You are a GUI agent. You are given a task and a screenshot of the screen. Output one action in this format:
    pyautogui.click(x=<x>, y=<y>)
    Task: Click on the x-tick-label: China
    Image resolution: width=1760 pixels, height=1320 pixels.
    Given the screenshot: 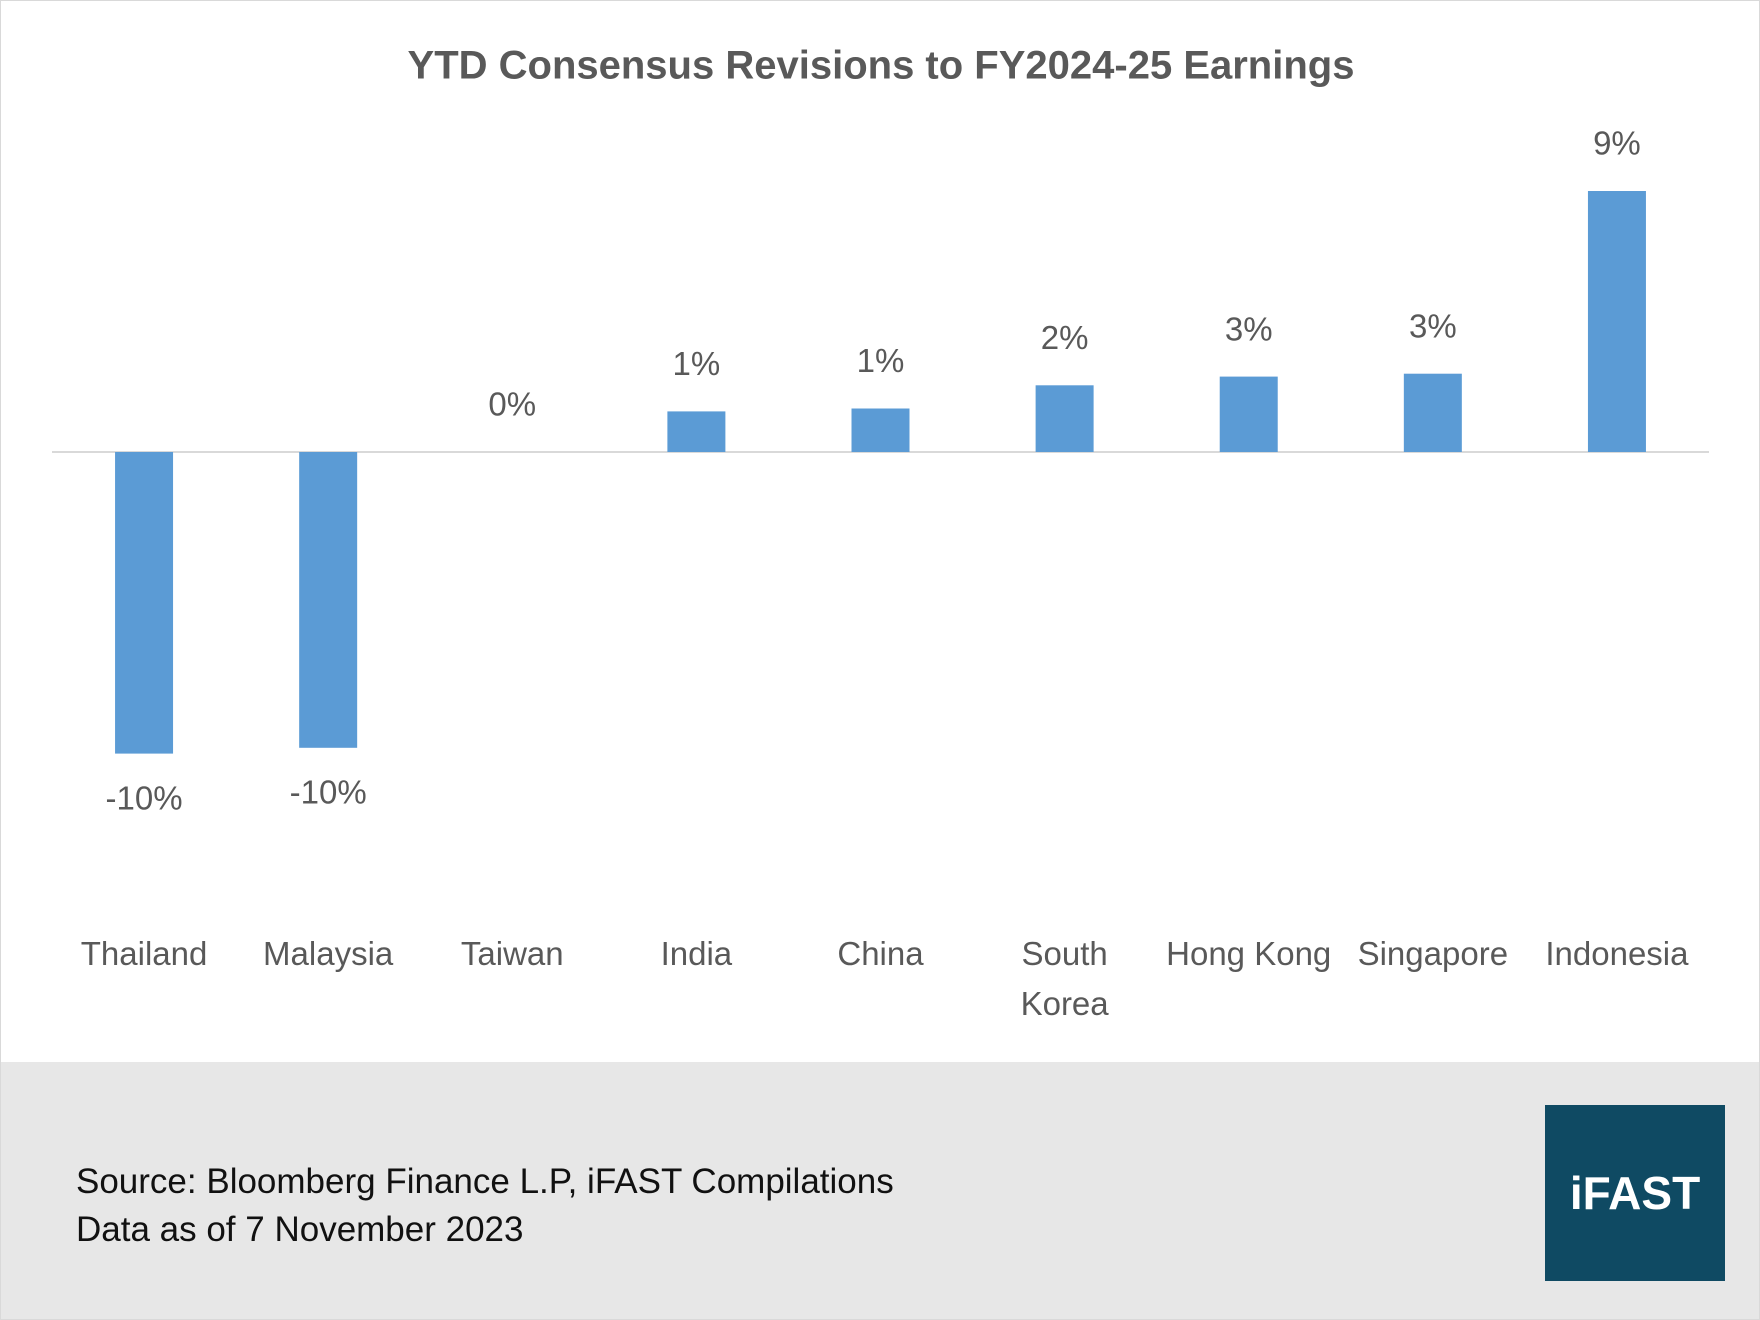 What is the action you would take?
    pyautogui.click(x=880, y=953)
    